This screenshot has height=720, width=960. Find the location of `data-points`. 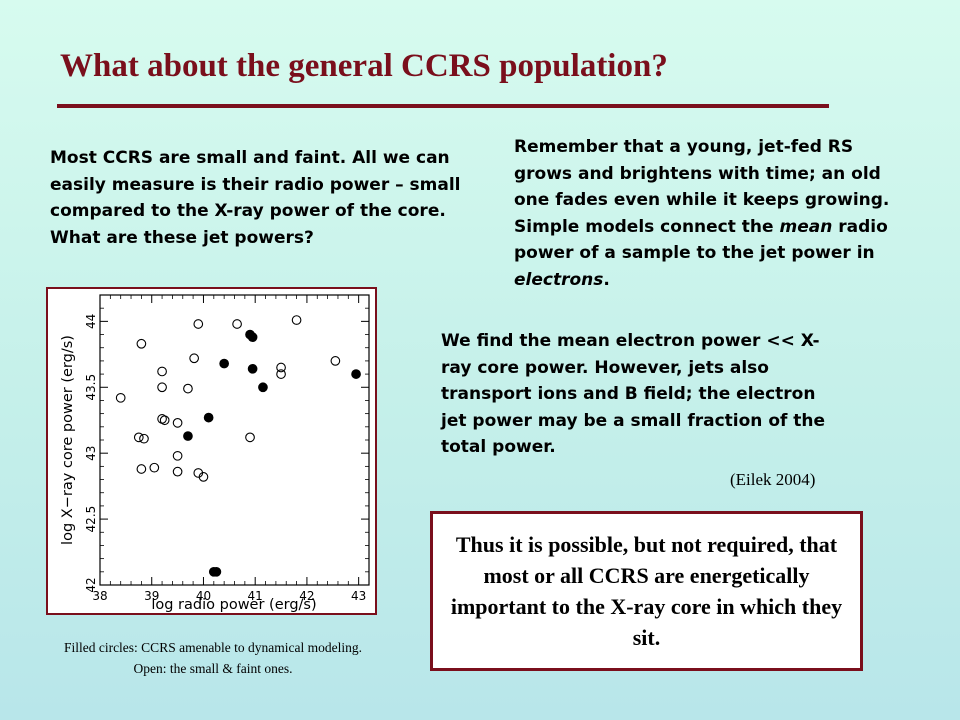

data-points is located at coordinates (238, 446).